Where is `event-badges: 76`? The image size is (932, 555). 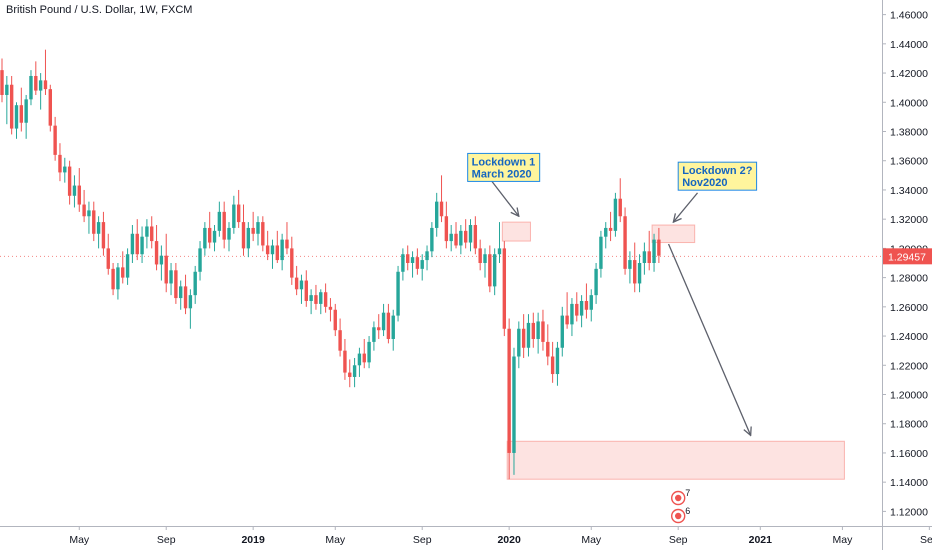
event-badges: 76 is located at coordinates (681, 506).